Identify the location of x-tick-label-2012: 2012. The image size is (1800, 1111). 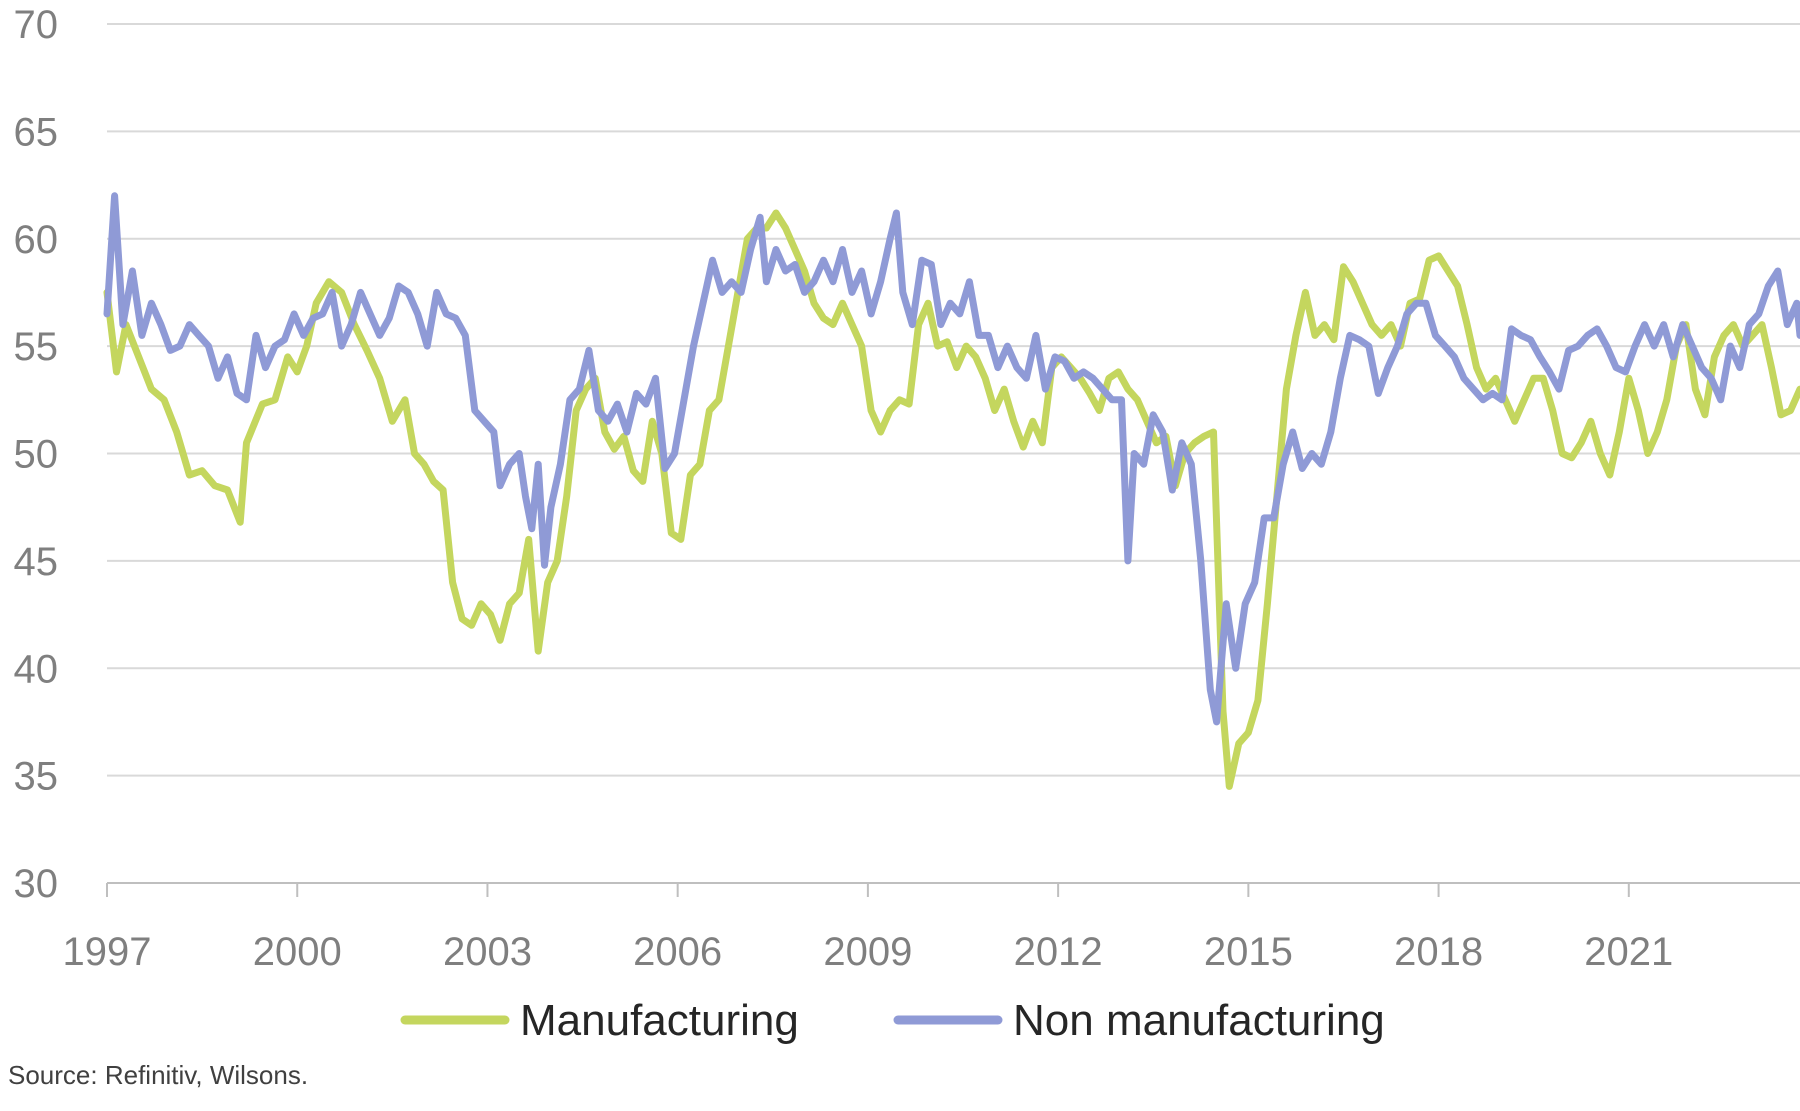
(1058, 952).